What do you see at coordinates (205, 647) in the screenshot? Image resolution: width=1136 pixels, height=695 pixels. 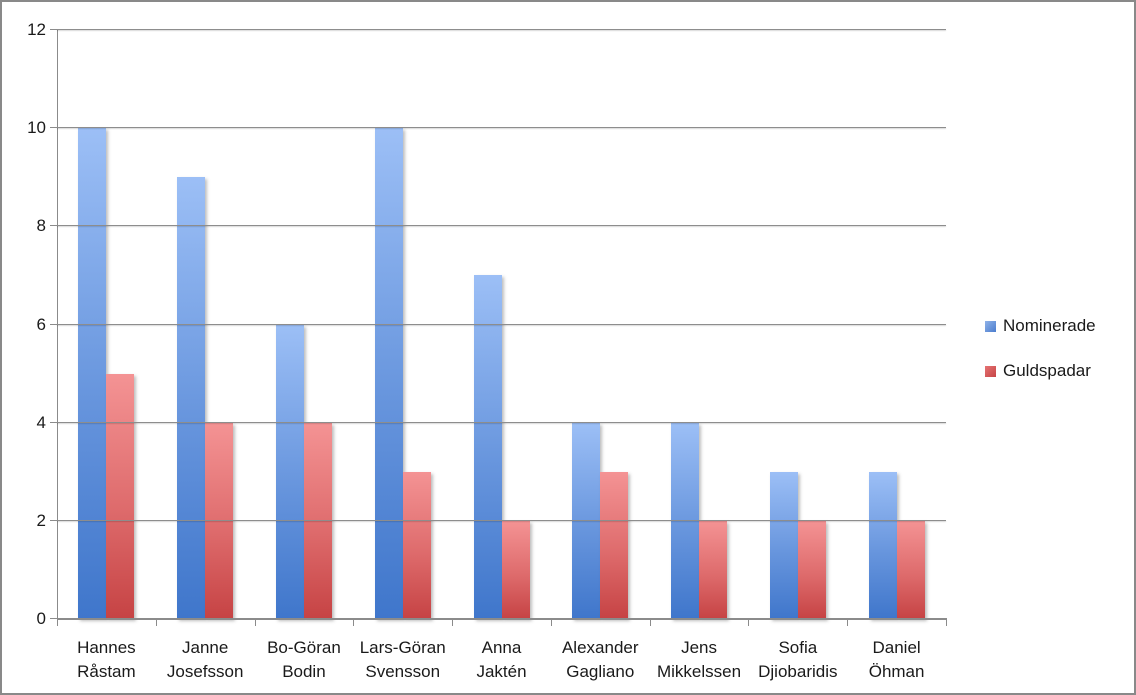 I see `x-axis-label-line: Janne` at bounding box center [205, 647].